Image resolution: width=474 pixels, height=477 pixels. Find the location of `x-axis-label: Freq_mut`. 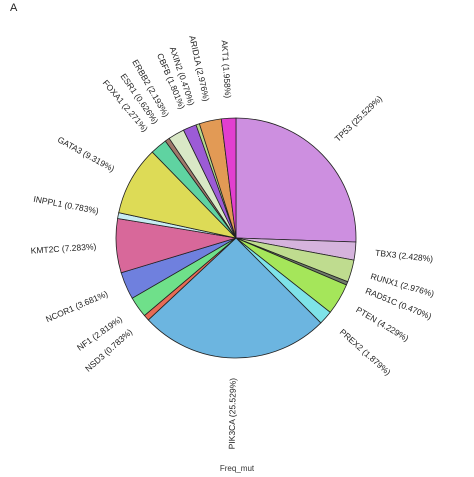

x-axis-label: Freq_mut is located at coordinates (237, 468).